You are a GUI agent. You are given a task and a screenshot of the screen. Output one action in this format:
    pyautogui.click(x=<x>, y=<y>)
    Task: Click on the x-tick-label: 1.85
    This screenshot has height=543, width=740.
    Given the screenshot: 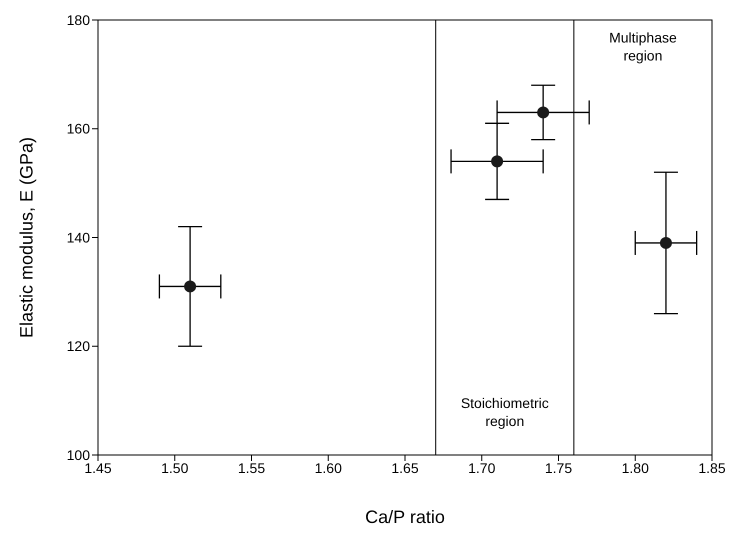 What is the action you would take?
    pyautogui.click(x=712, y=468)
    